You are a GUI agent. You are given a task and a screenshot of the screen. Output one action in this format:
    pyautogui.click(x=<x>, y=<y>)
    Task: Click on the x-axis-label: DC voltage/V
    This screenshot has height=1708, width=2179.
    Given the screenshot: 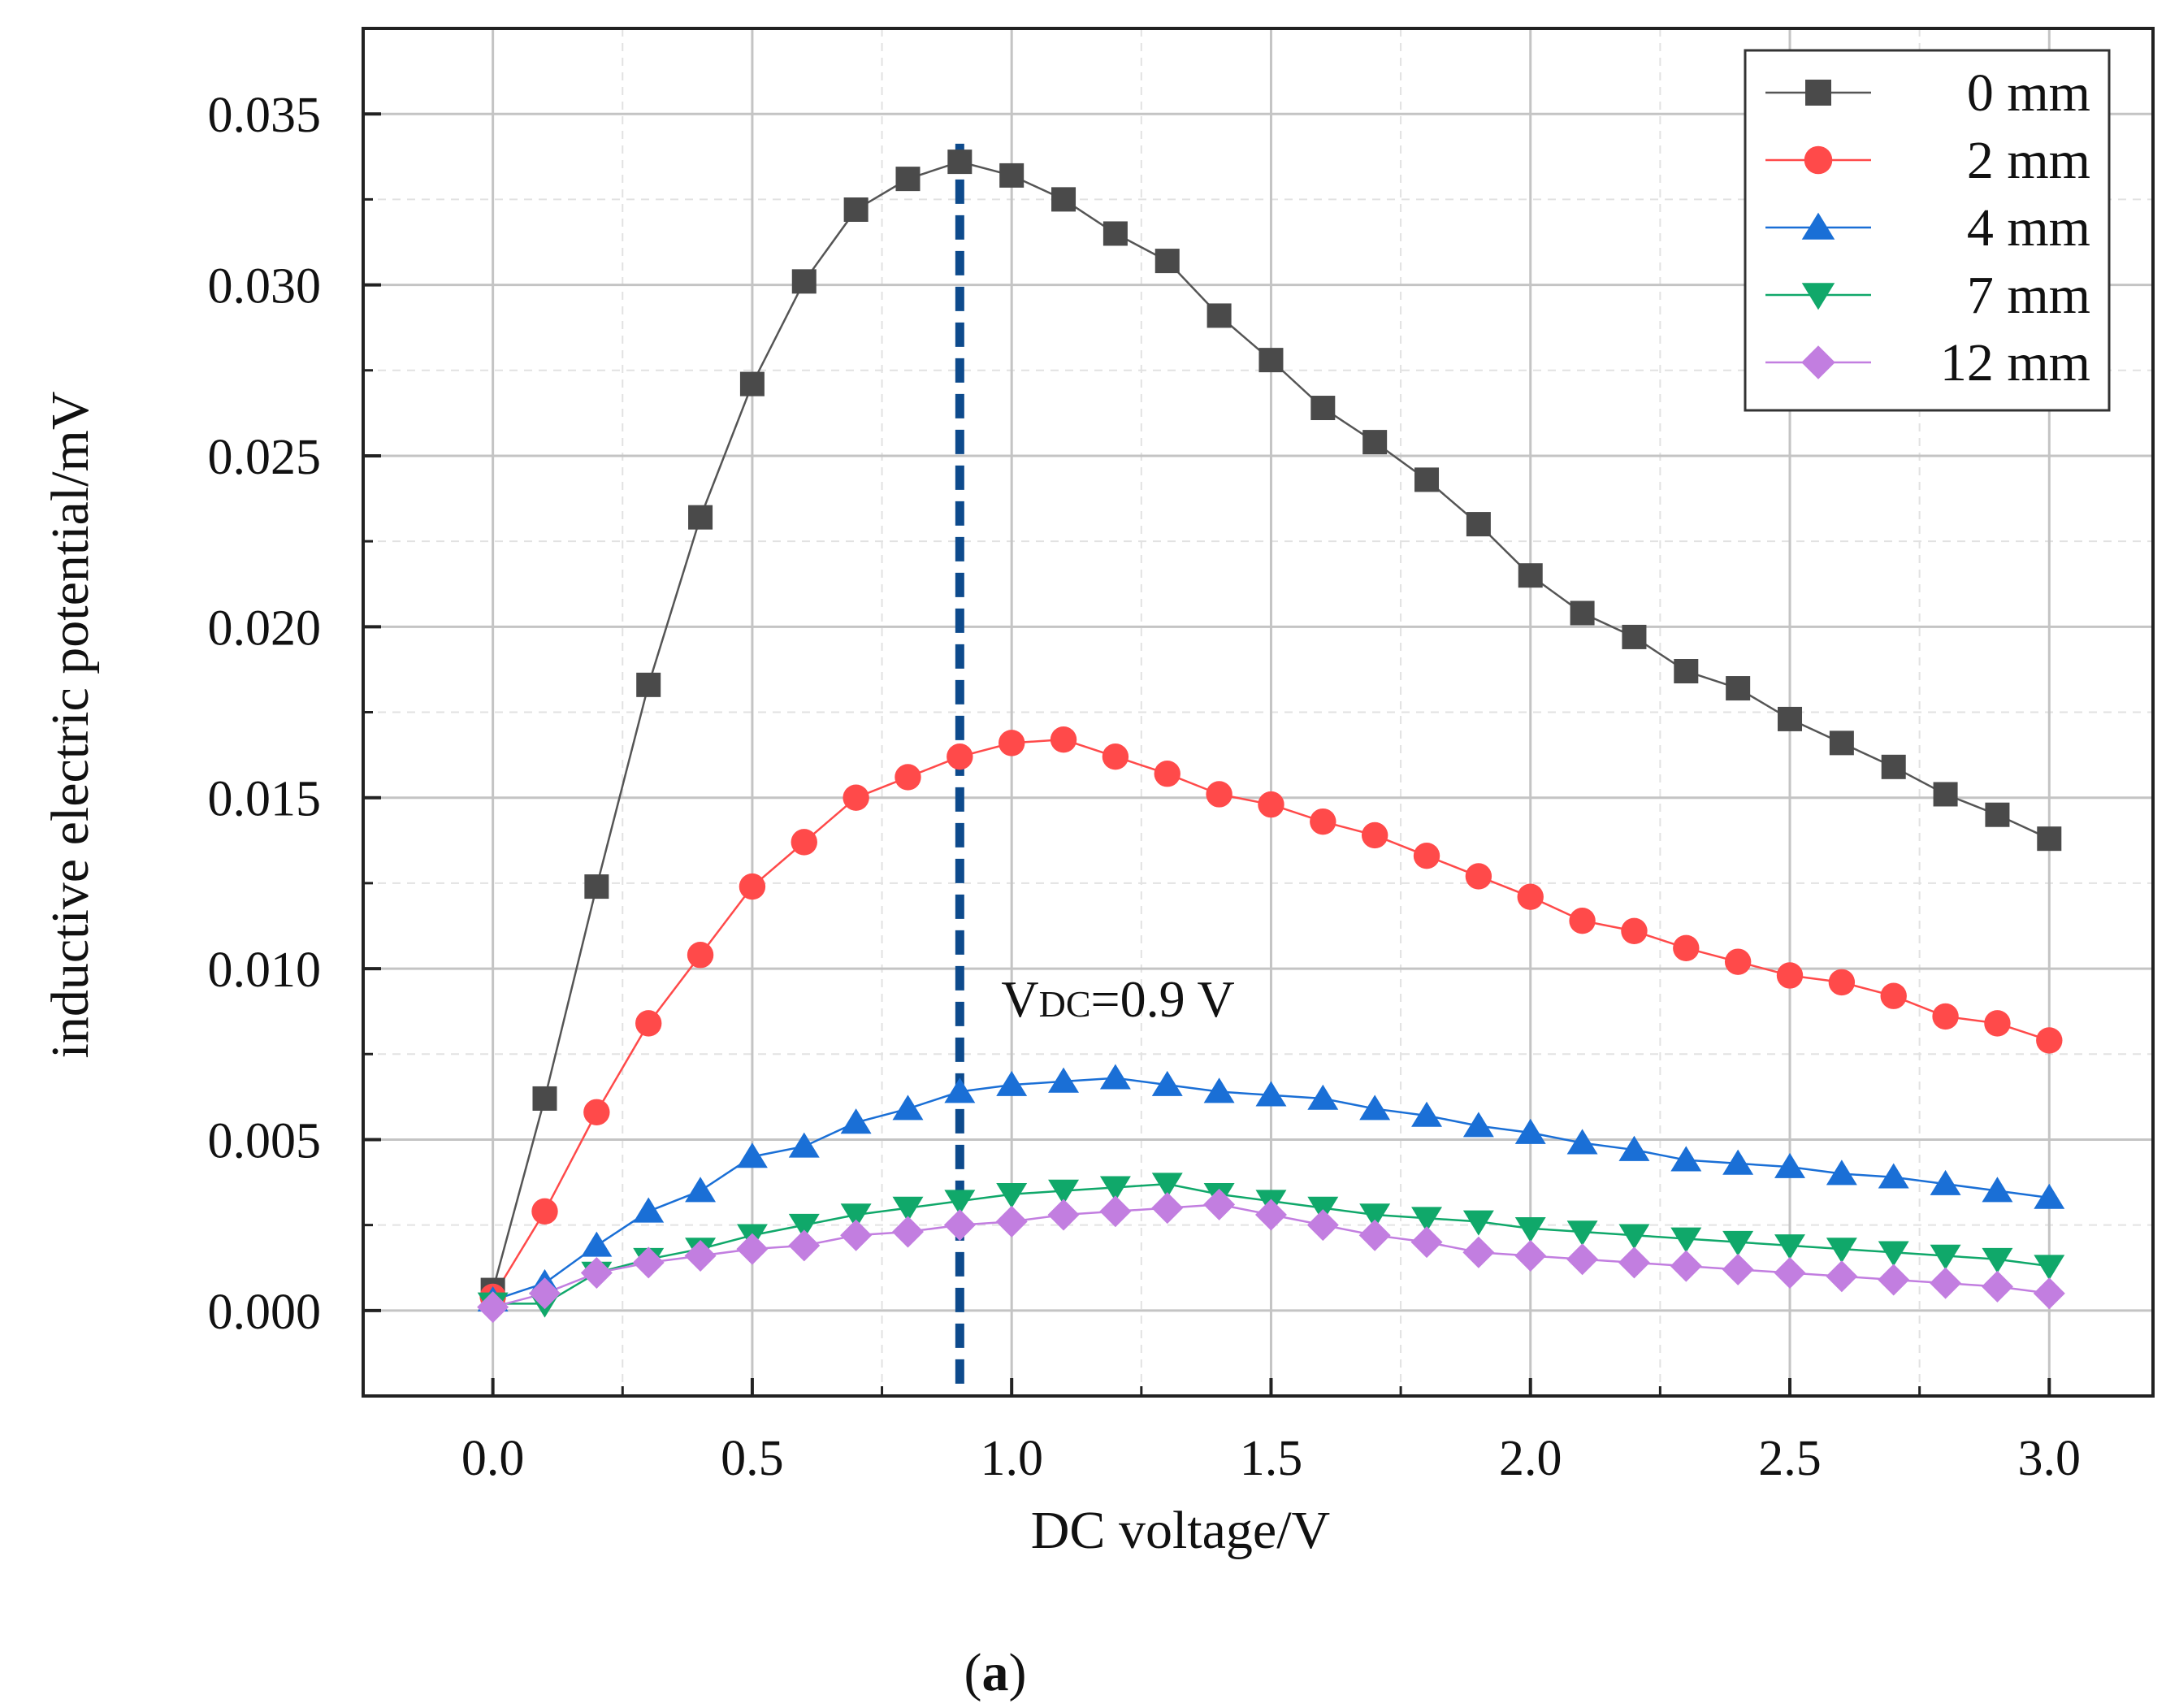 What is the action you would take?
    pyautogui.click(x=1180, y=1530)
    